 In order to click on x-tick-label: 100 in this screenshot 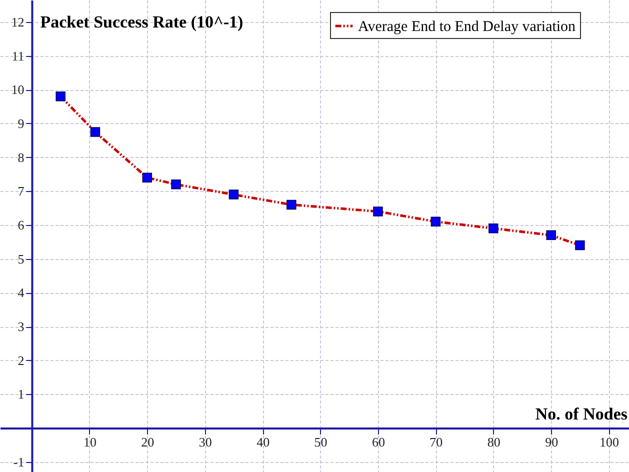, I will do `click(610, 442)`.